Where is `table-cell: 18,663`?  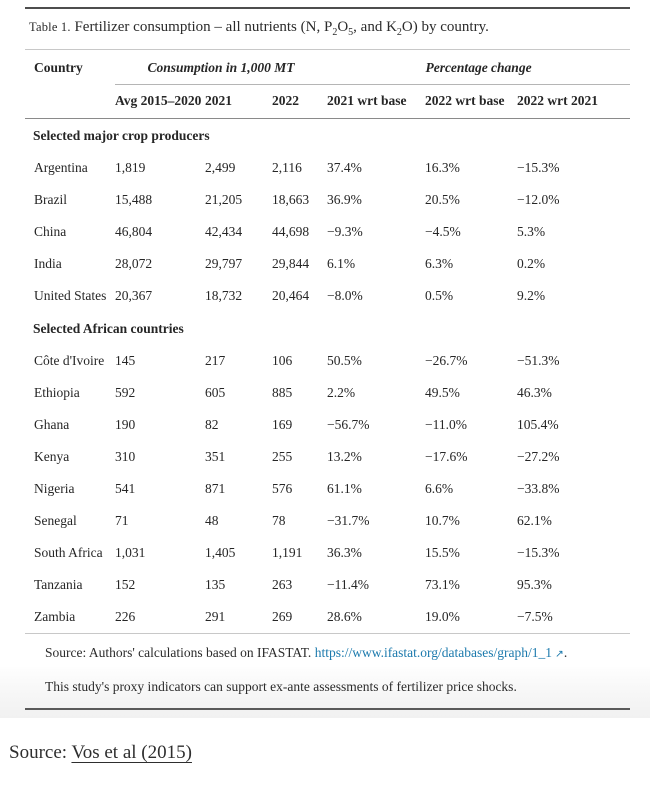 table-cell: 18,663 is located at coordinates (291, 199).